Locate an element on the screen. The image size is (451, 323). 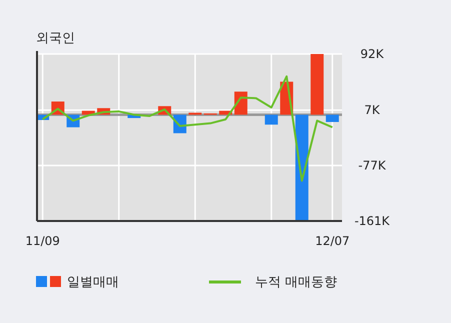
x-tick-label: 12/07 is located at coordinates (332, 241).